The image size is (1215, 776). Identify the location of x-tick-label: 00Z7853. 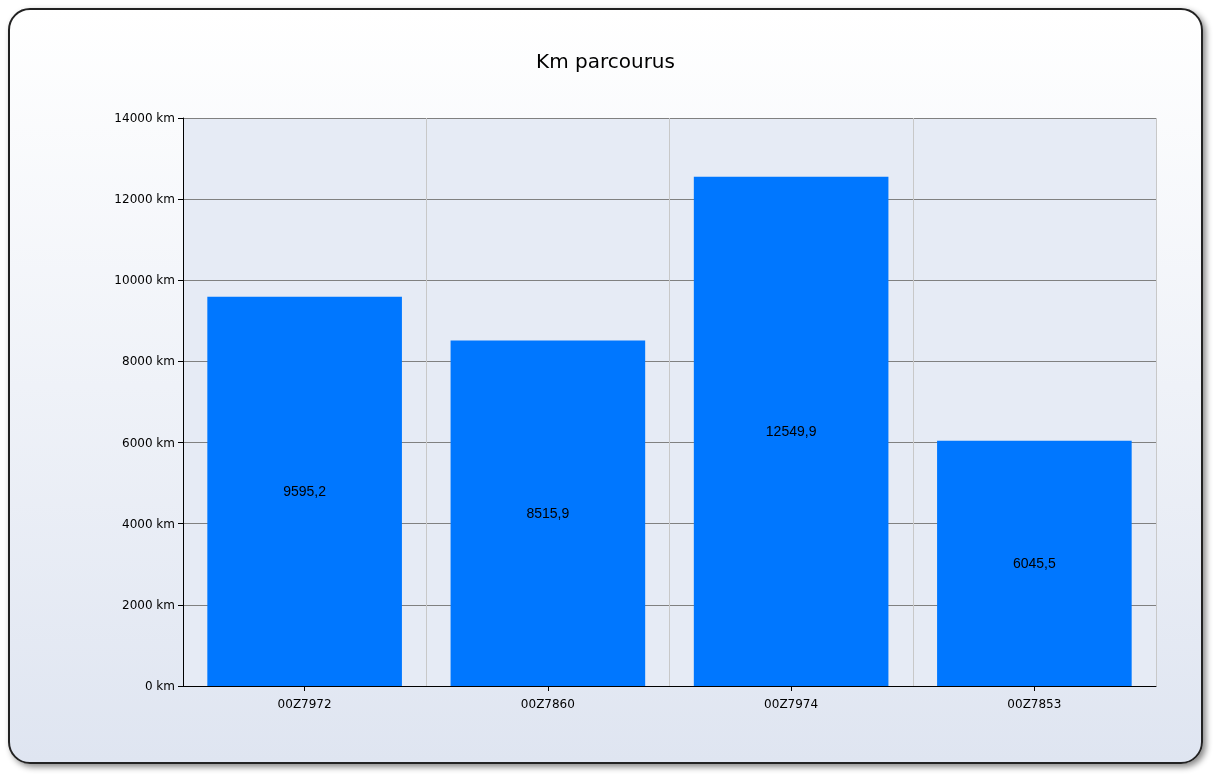
(1034, 704).